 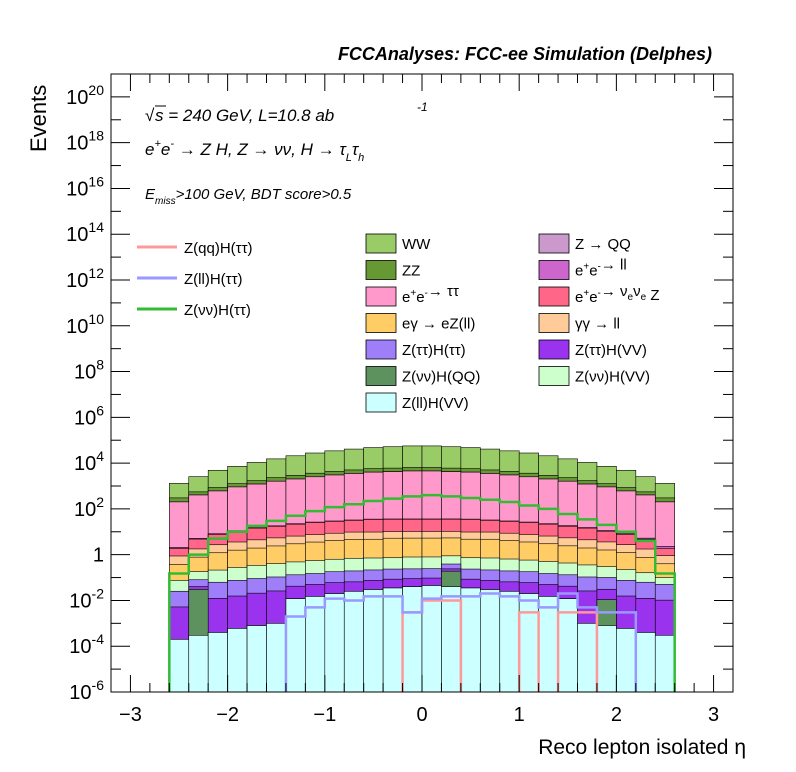 I want to click on annotation-energy: √ s = 240 GeV, L=10.8 ab -1, so click(x=286, y=112).